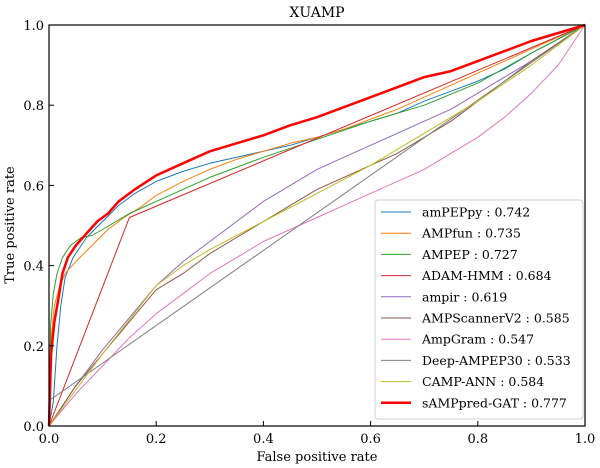 The image size is (600, 468). What do you see at coordinates (263, 439) in the screenshot?
I see `x-tick-label: 0.4` at bounding box center [263, 439].